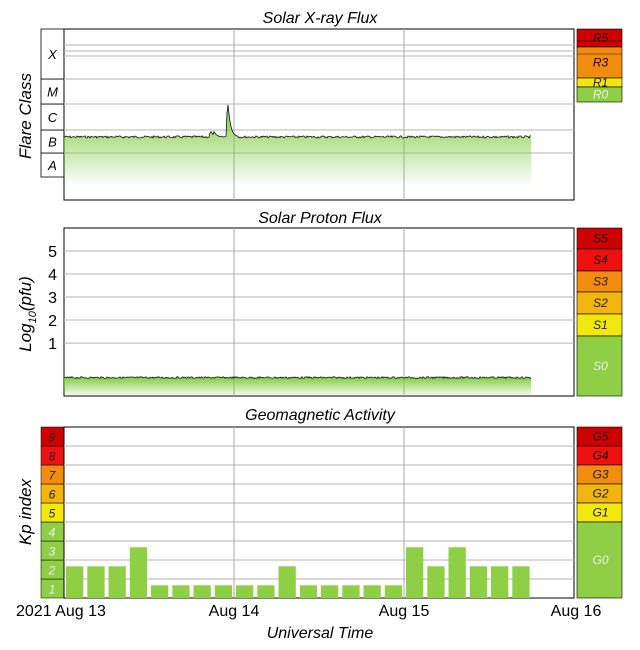  Describe the element at coordinates (600, 475) in the screenshot. I see `kp-scale-label: G3` at that location.